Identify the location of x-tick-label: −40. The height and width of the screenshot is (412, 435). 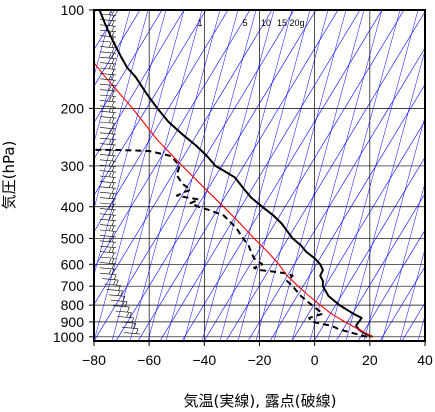
(204, 360).